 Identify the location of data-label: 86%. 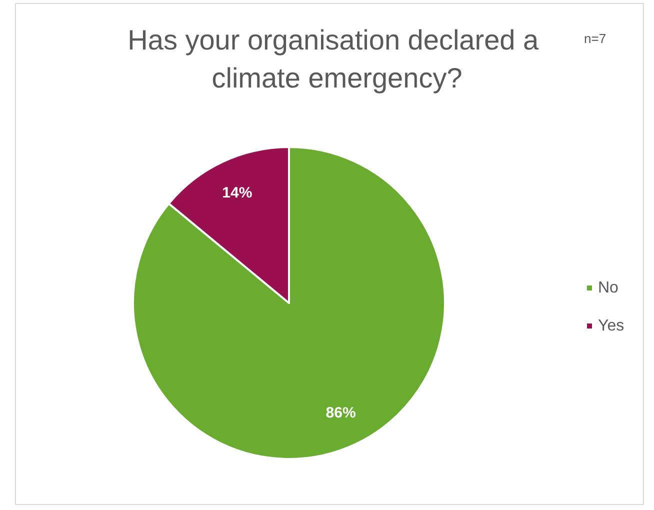
(341, 413).